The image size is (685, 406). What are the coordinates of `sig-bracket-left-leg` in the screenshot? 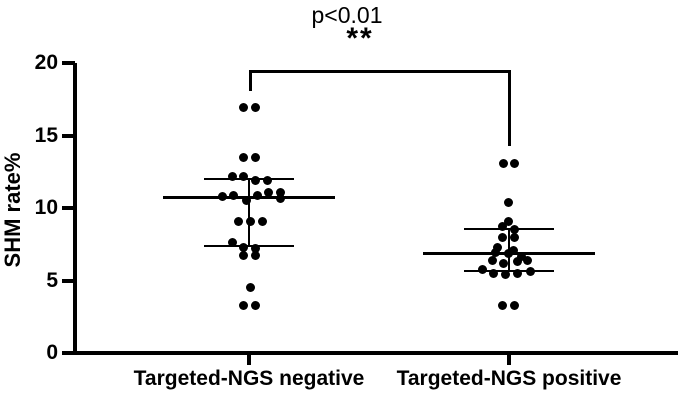 It's located at (250, 80).